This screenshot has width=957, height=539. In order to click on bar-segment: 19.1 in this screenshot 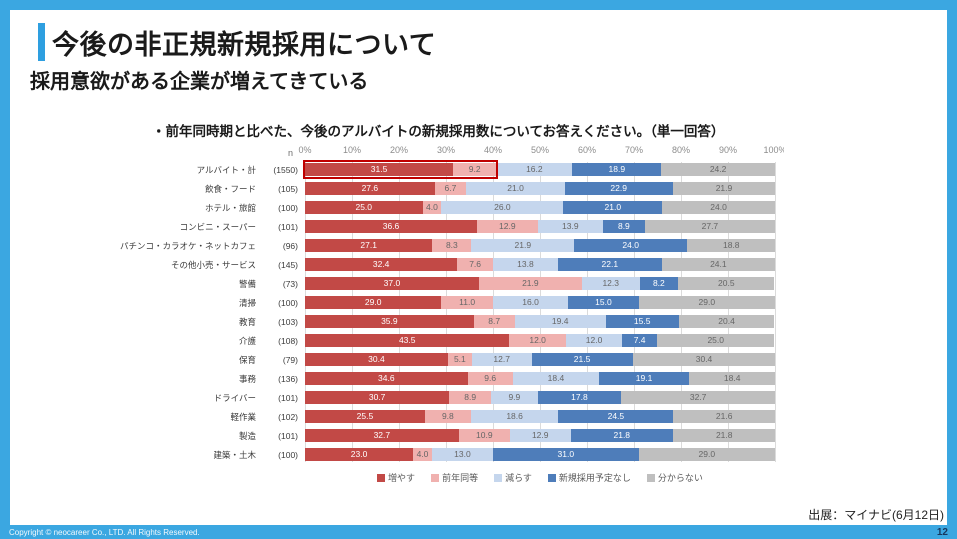, I will do `click(644, 378)`.